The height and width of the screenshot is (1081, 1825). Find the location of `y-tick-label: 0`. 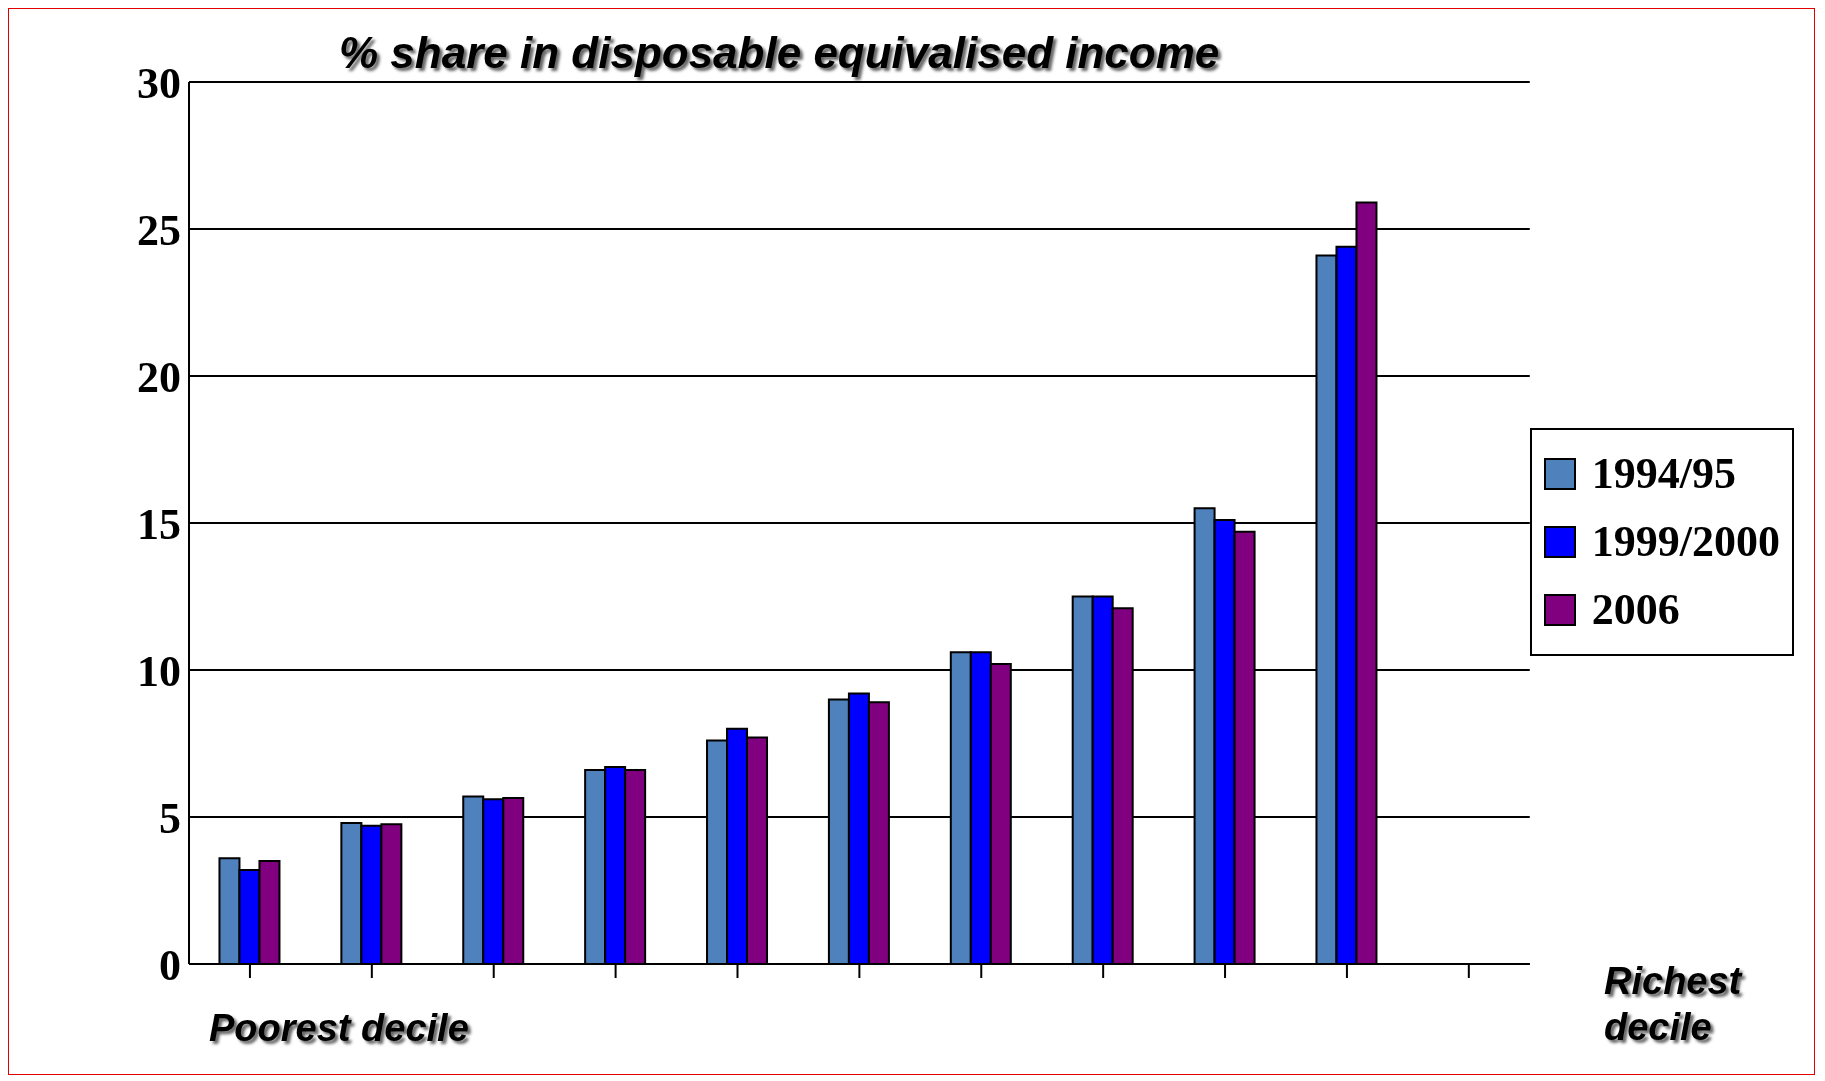

y-tick-label: 0 is located at coordinates (170, 965).